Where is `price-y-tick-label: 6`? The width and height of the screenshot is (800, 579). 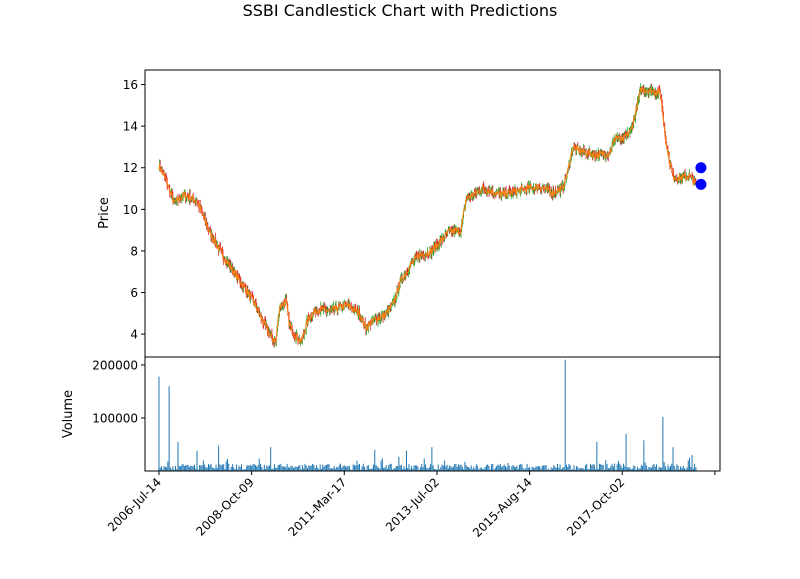
price-y-tick-label: 6 is located at coordinates (134, 293).